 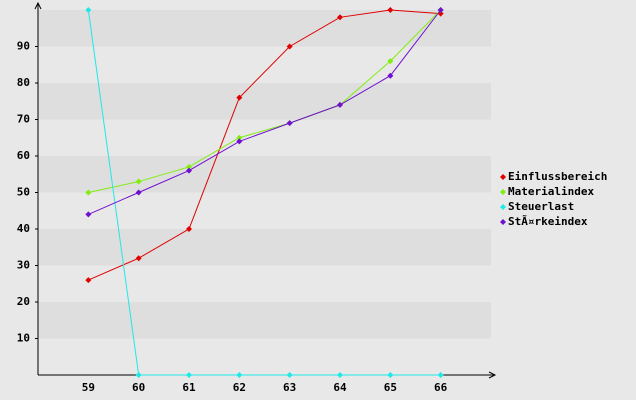 I want to click on x-tick-label: 65, so click(x=390, y=387).